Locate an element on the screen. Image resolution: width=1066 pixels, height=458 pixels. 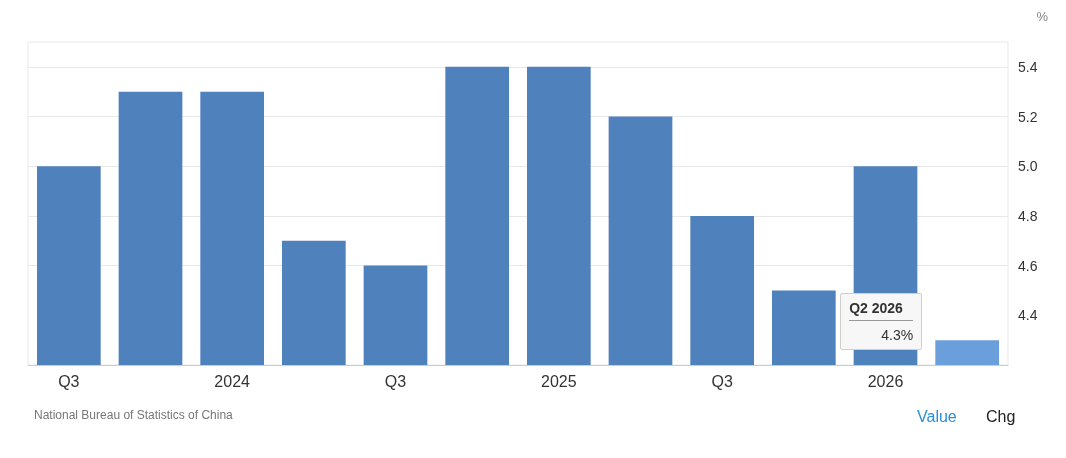
y-tick-label: 5.2 is located at coordinates (1028, 116).